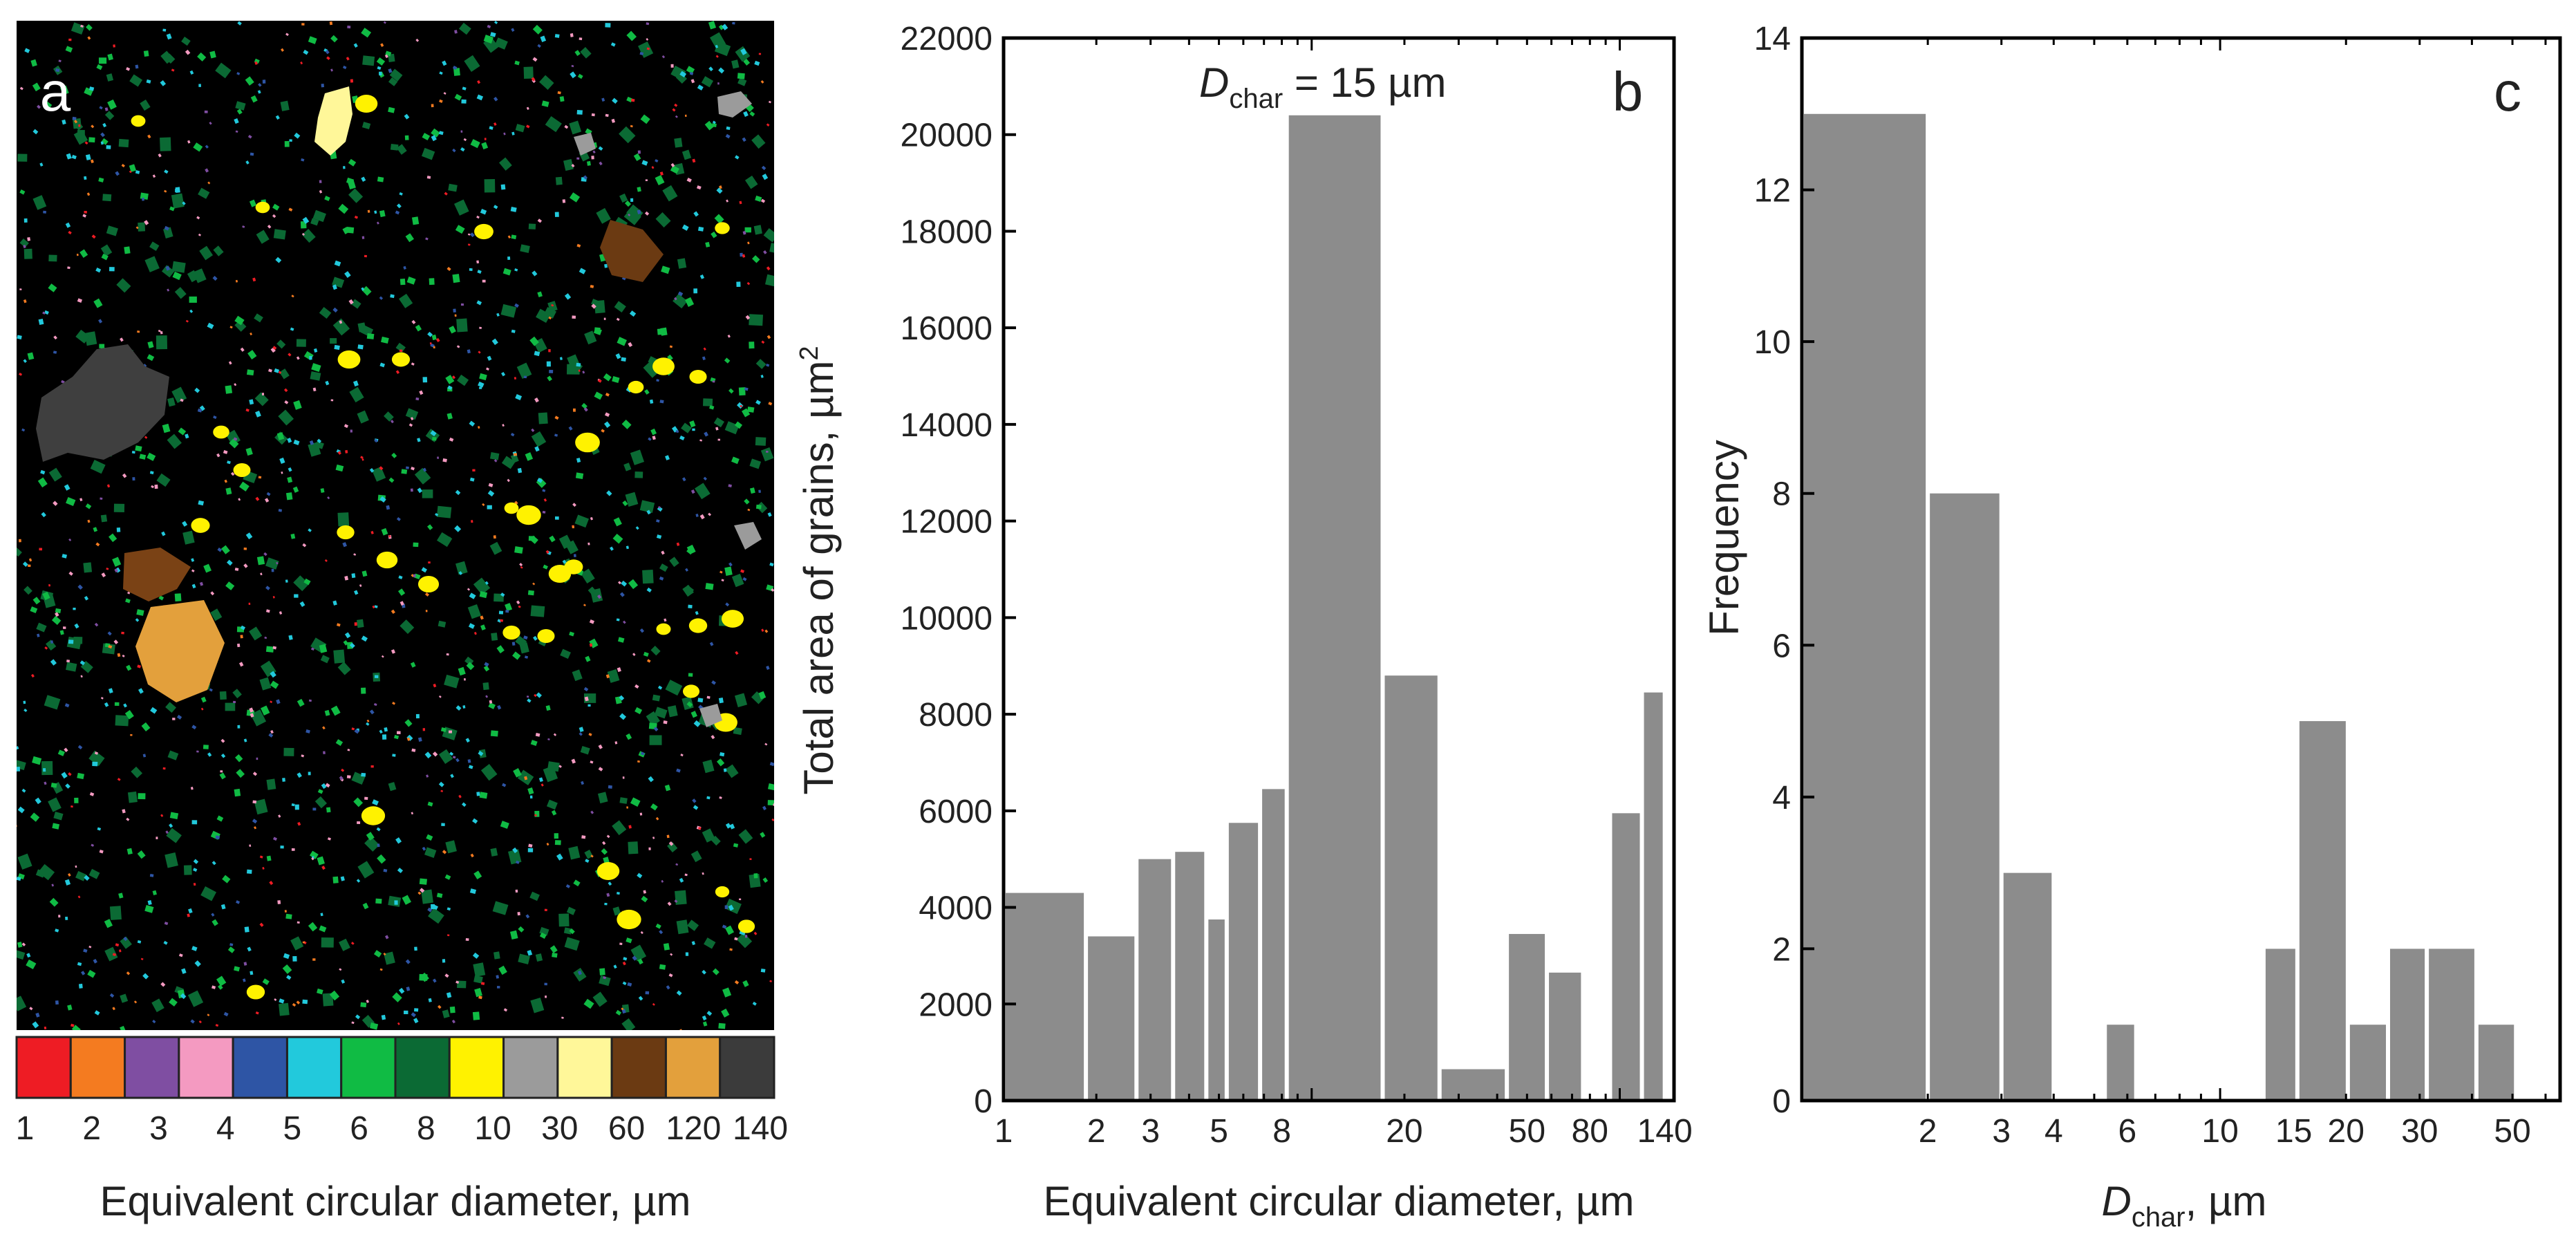 The height and width of the screenshot is (1252, 2576). Describe the element at coordinates (956, 812) in the screenshot. I see `y-tick-label: 6000` at that location.